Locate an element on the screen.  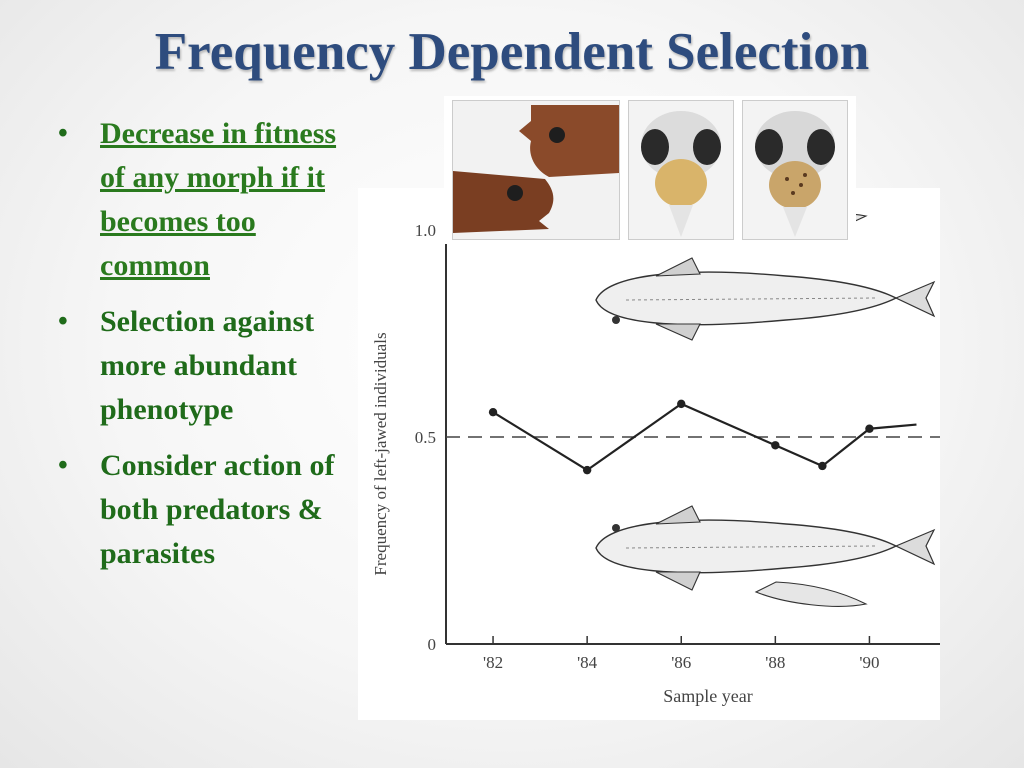
y-tick-label: 1.0 is located at coordinates (425, 230).